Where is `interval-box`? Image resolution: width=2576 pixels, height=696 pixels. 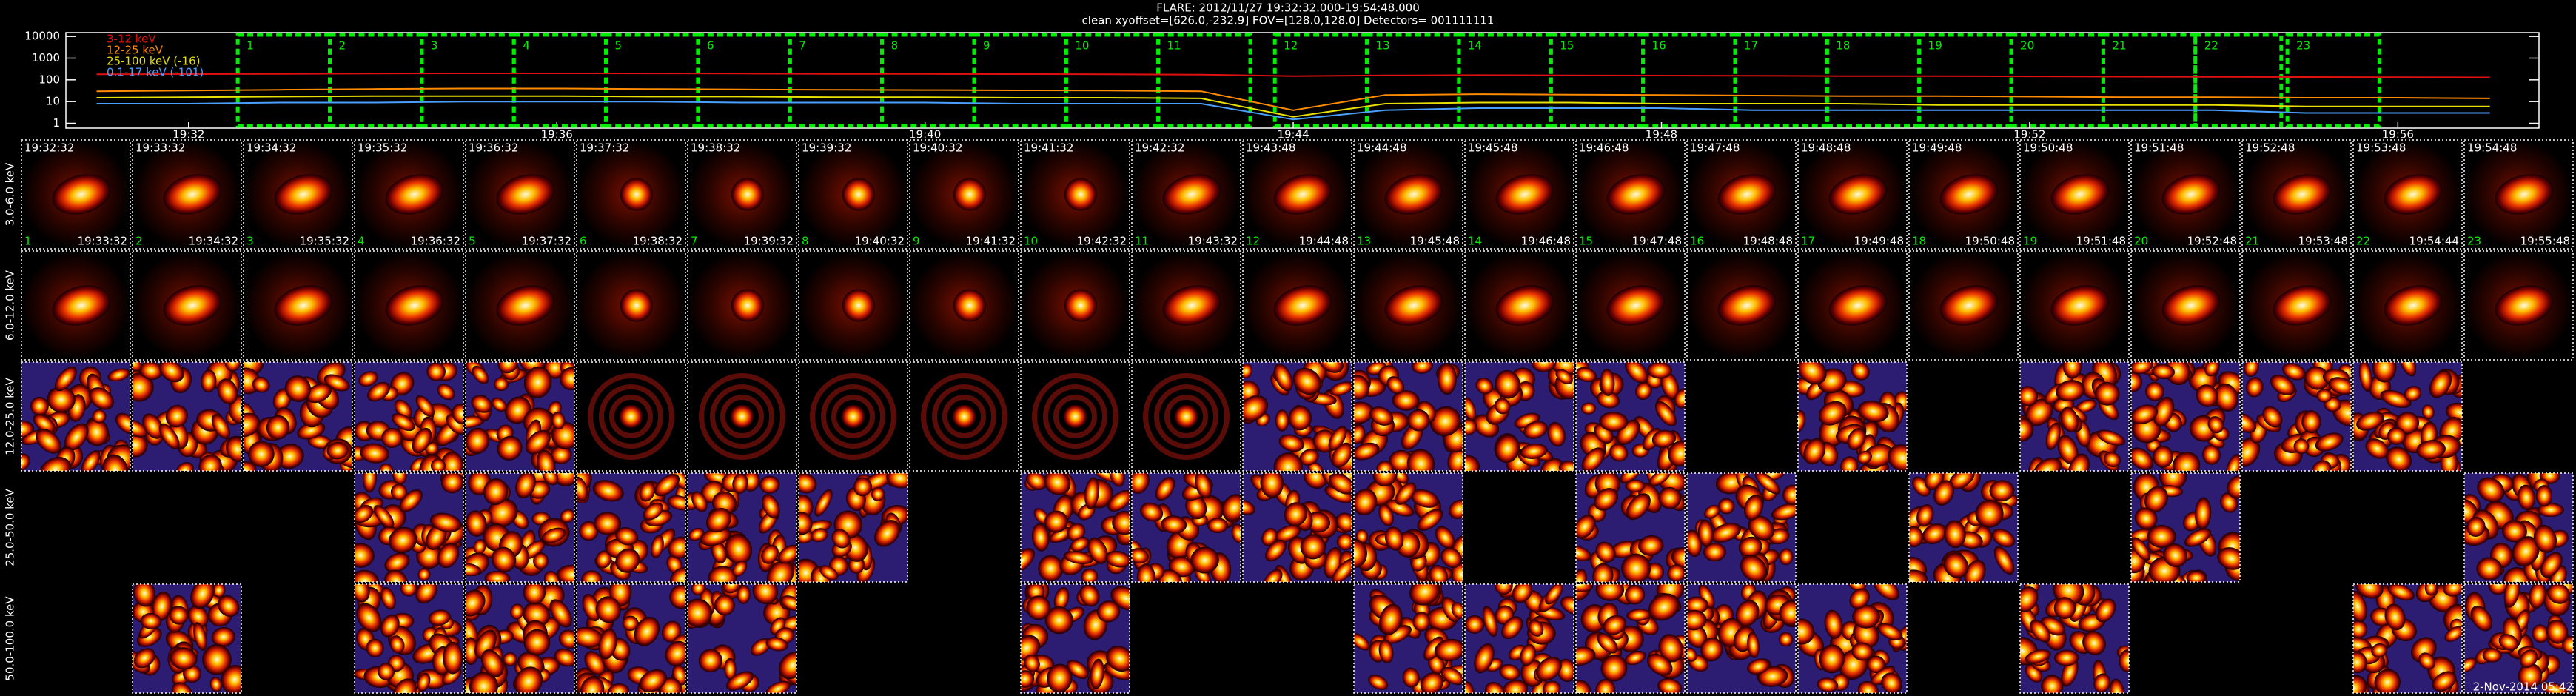 interval-box is located at coordinates (2333, 80).